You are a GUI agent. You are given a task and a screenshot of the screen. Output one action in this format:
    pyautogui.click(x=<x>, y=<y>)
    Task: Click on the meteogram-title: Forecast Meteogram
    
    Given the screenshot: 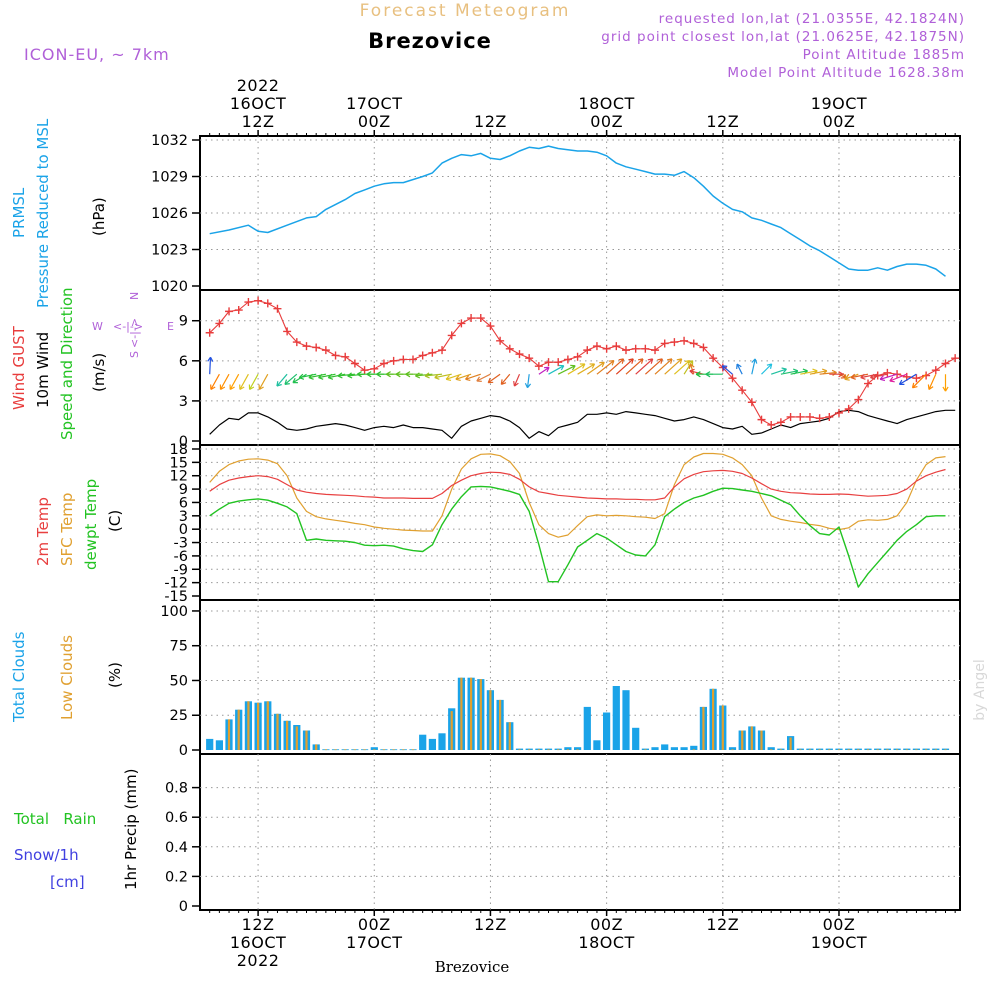 What is the action you would take?
    pyautogui.click(x=465, y=11)
    